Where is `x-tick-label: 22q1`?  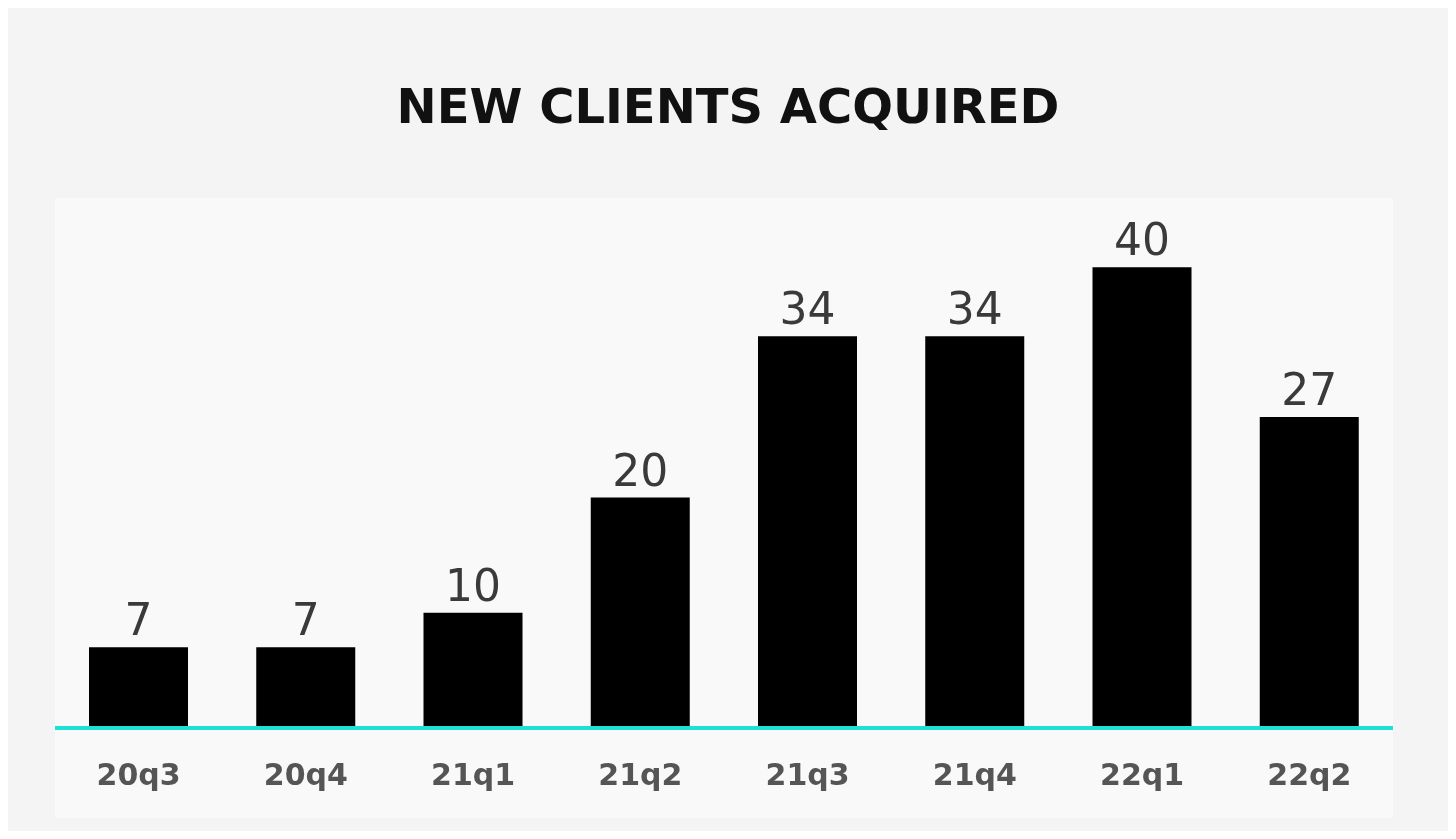 x-tick-label: 22q1 is located at coordinates (1142, 775).